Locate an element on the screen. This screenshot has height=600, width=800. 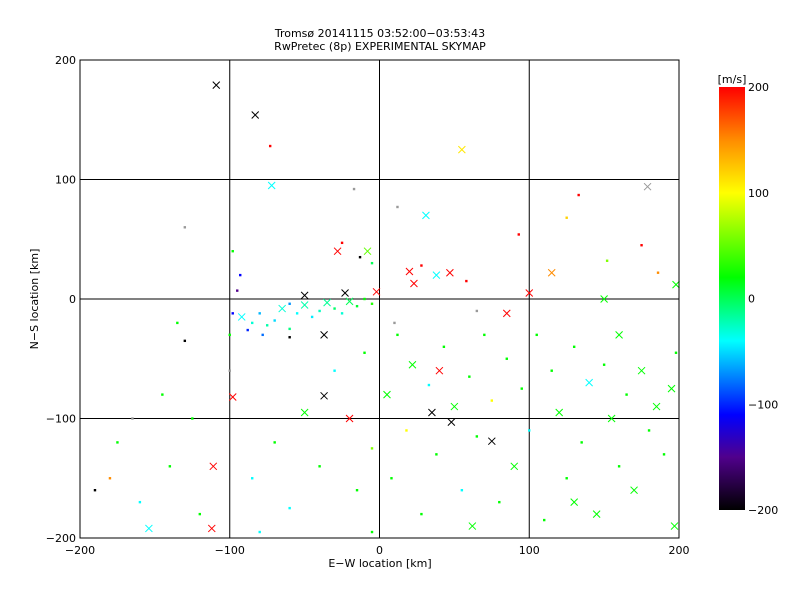
chart-title: Tromsø 20141115 03:52:00−03:53:43 is located at coordinates (379, 33).